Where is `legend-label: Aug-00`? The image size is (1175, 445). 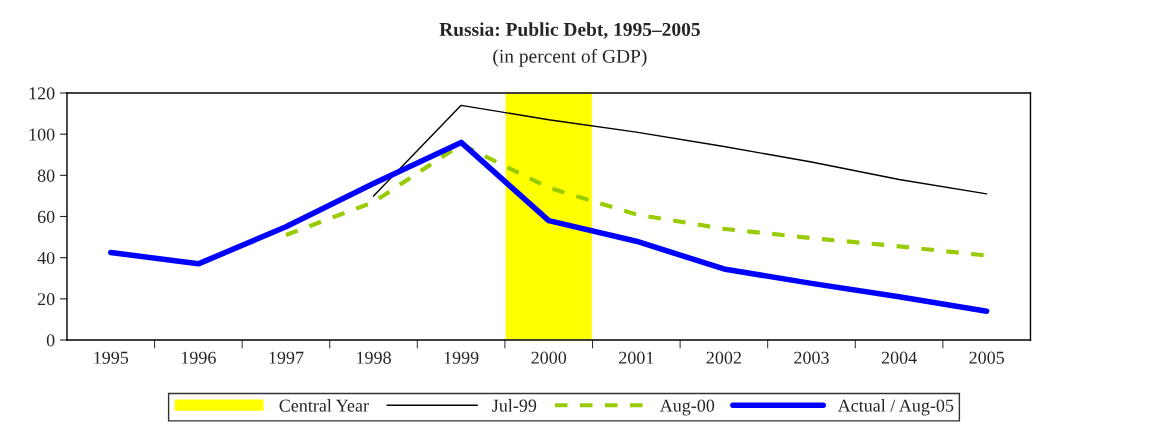 legend-label: Aug-00 is located at coordinates (687, 407).